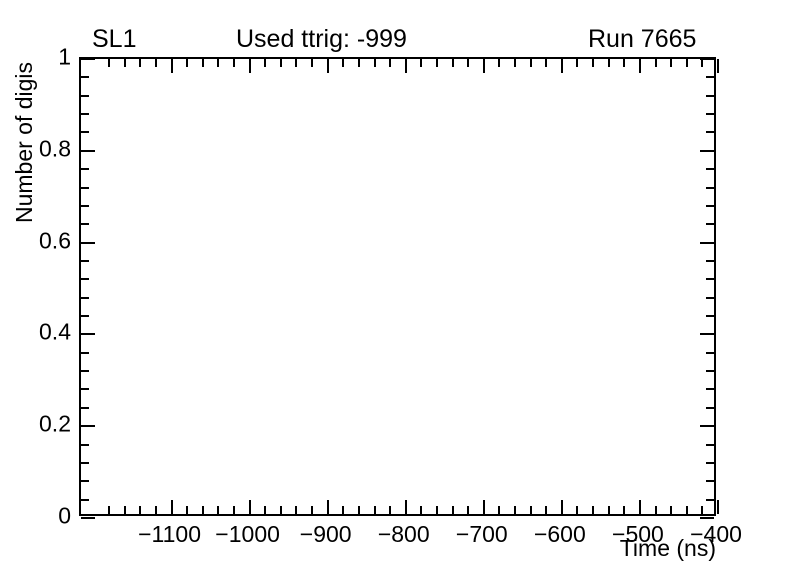  Describe the element at coordinates (716, 534) in the screenshot. I see `x-axis-tick-label: −400` at that location.